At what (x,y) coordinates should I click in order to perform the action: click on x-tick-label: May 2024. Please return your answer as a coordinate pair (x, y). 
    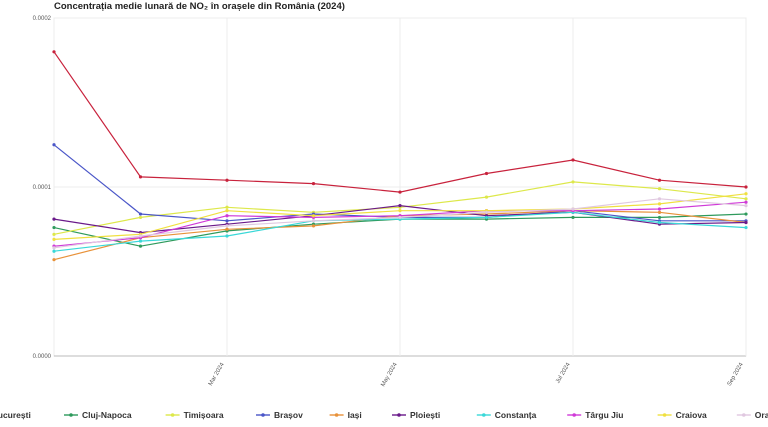
    Looking at the image, I should click on (389, 374).